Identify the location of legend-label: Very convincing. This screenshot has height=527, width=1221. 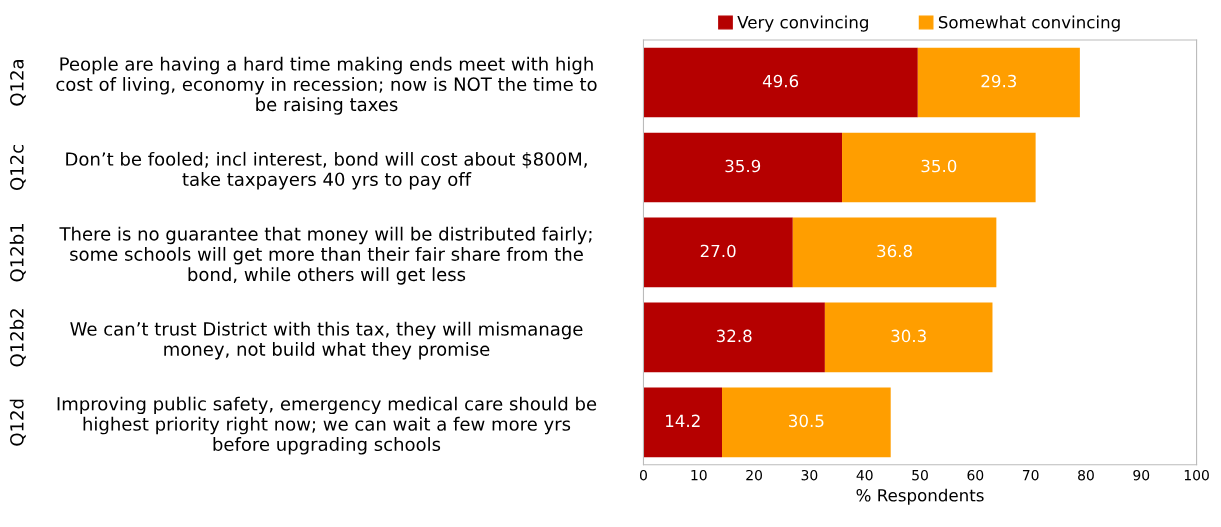
(802, 23).